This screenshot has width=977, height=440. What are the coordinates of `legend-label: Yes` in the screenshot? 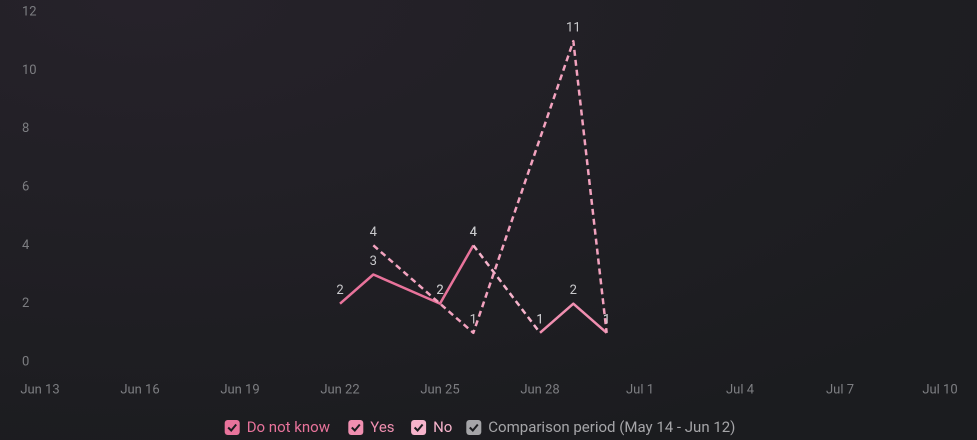 It's located at (382, 427).